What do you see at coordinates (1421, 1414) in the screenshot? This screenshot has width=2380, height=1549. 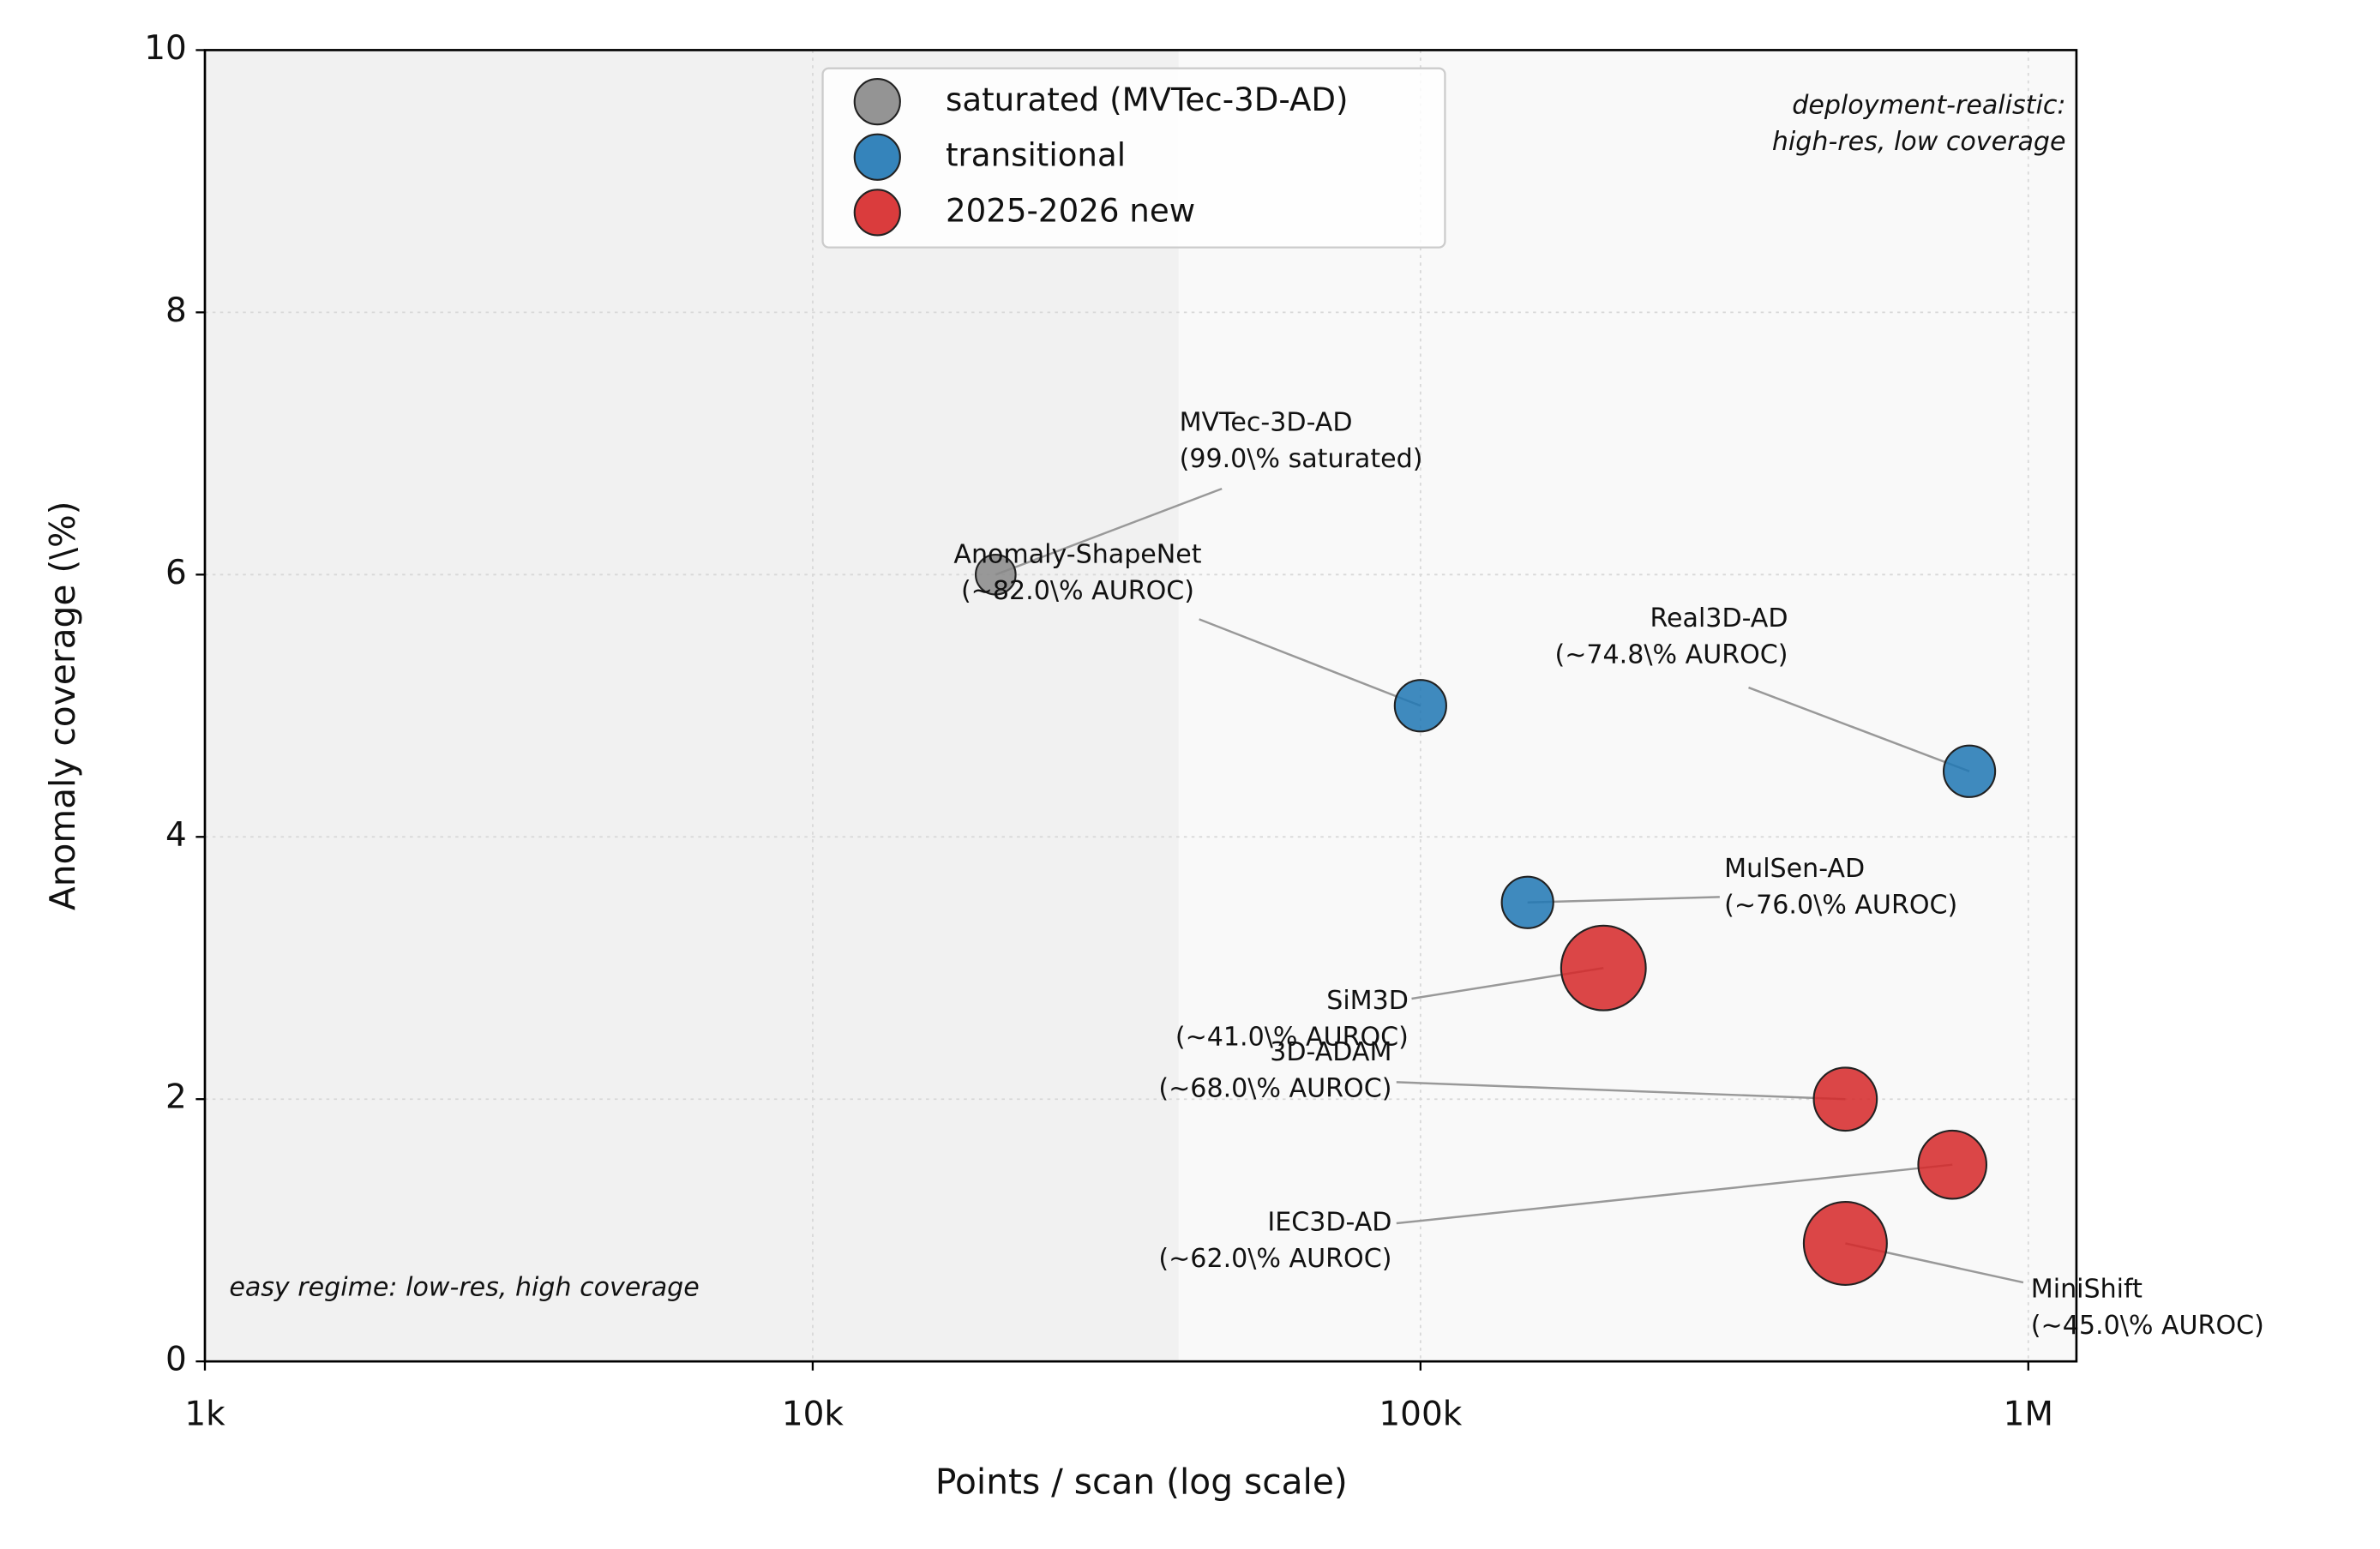 I see `x-tick-label: 100k` at bounding box center [1421, 1414].